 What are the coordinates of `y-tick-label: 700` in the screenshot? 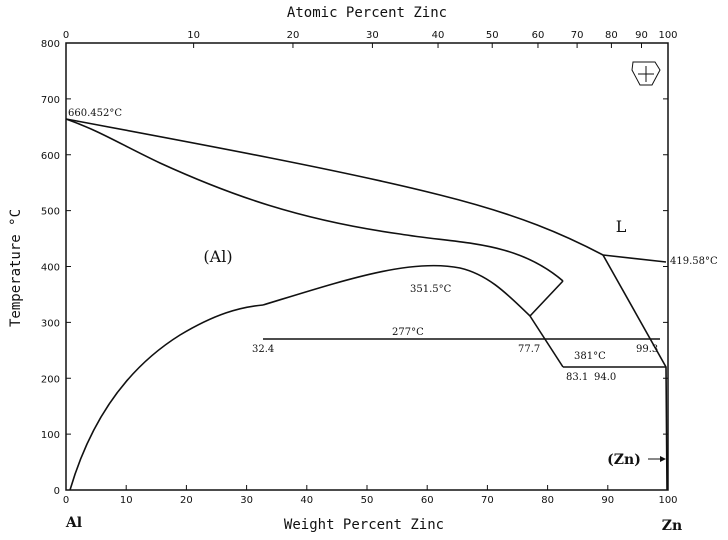 It's located at (50, 100).